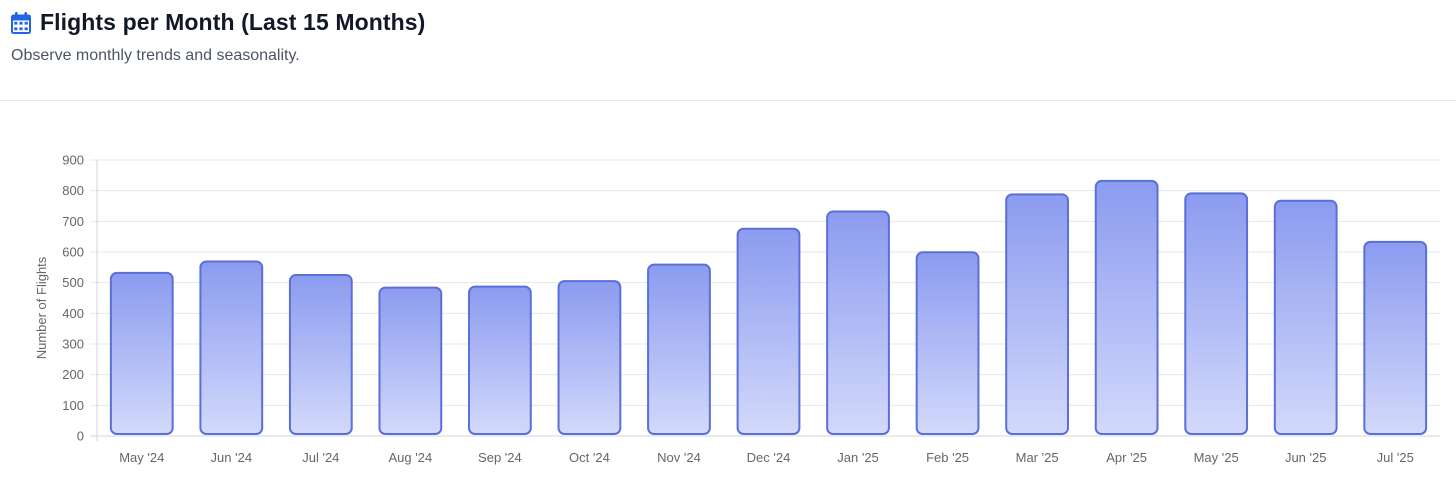  Describe the element at coordinates (233, 22) in the screenshot. I see `chart-title: Flights per Month (Last 15 Months)` at that location.